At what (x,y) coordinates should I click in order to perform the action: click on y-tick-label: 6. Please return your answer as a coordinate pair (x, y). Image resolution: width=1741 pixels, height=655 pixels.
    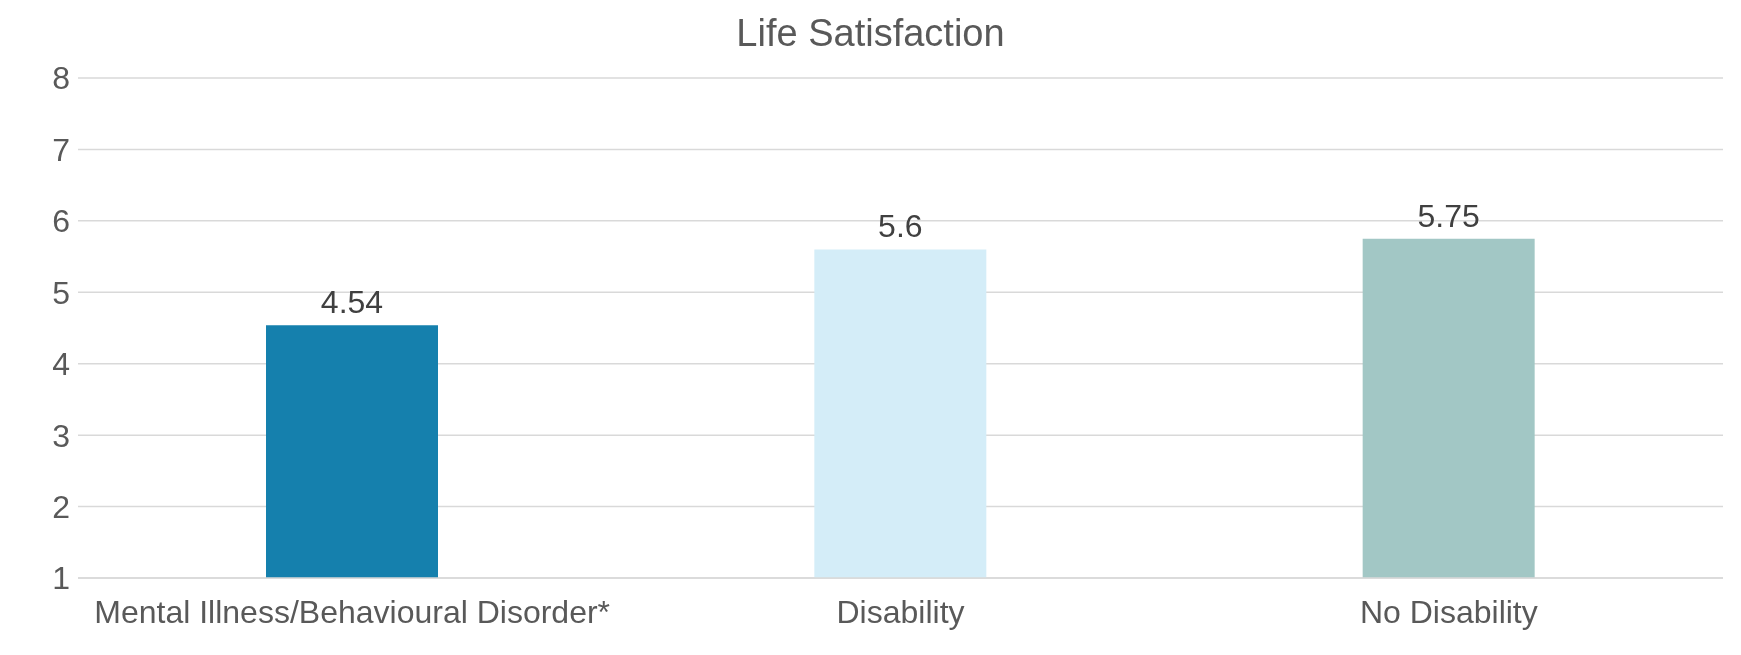
    Looking at the image, I should click on (61, 221).